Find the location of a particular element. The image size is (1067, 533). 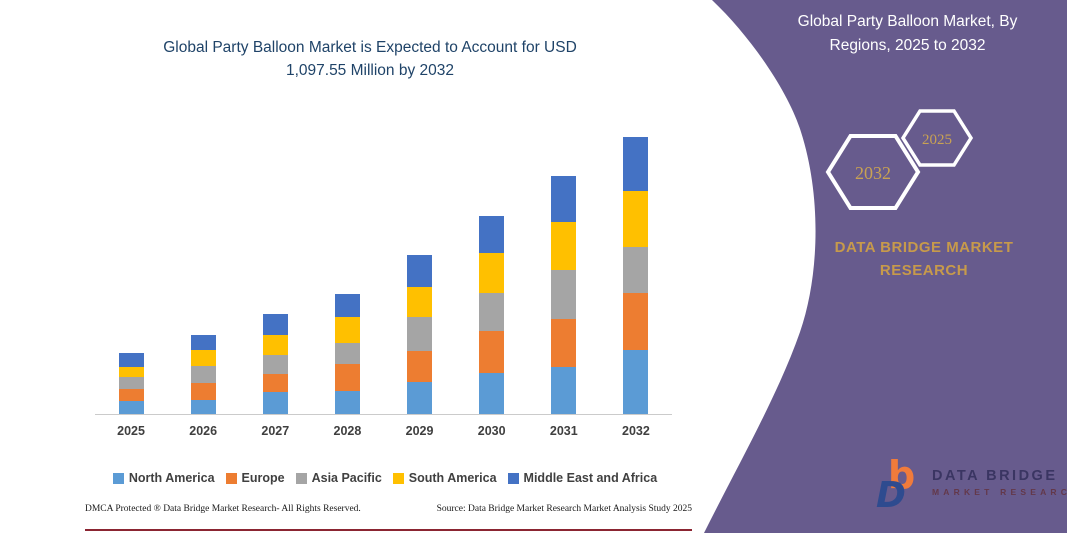

legend-swatch-asia-pacific is located at coordinates (301, 478).